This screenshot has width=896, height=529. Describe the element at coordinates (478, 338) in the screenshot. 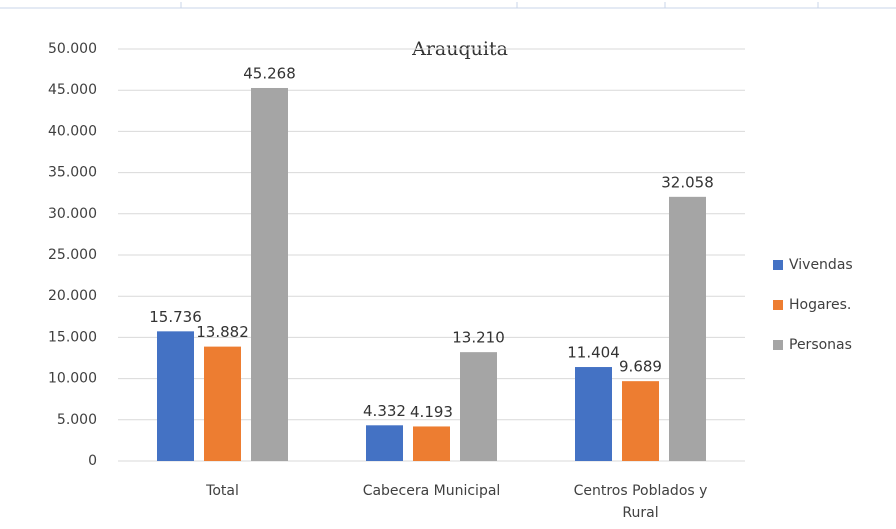

I see `data-label: 13.210` at that location.